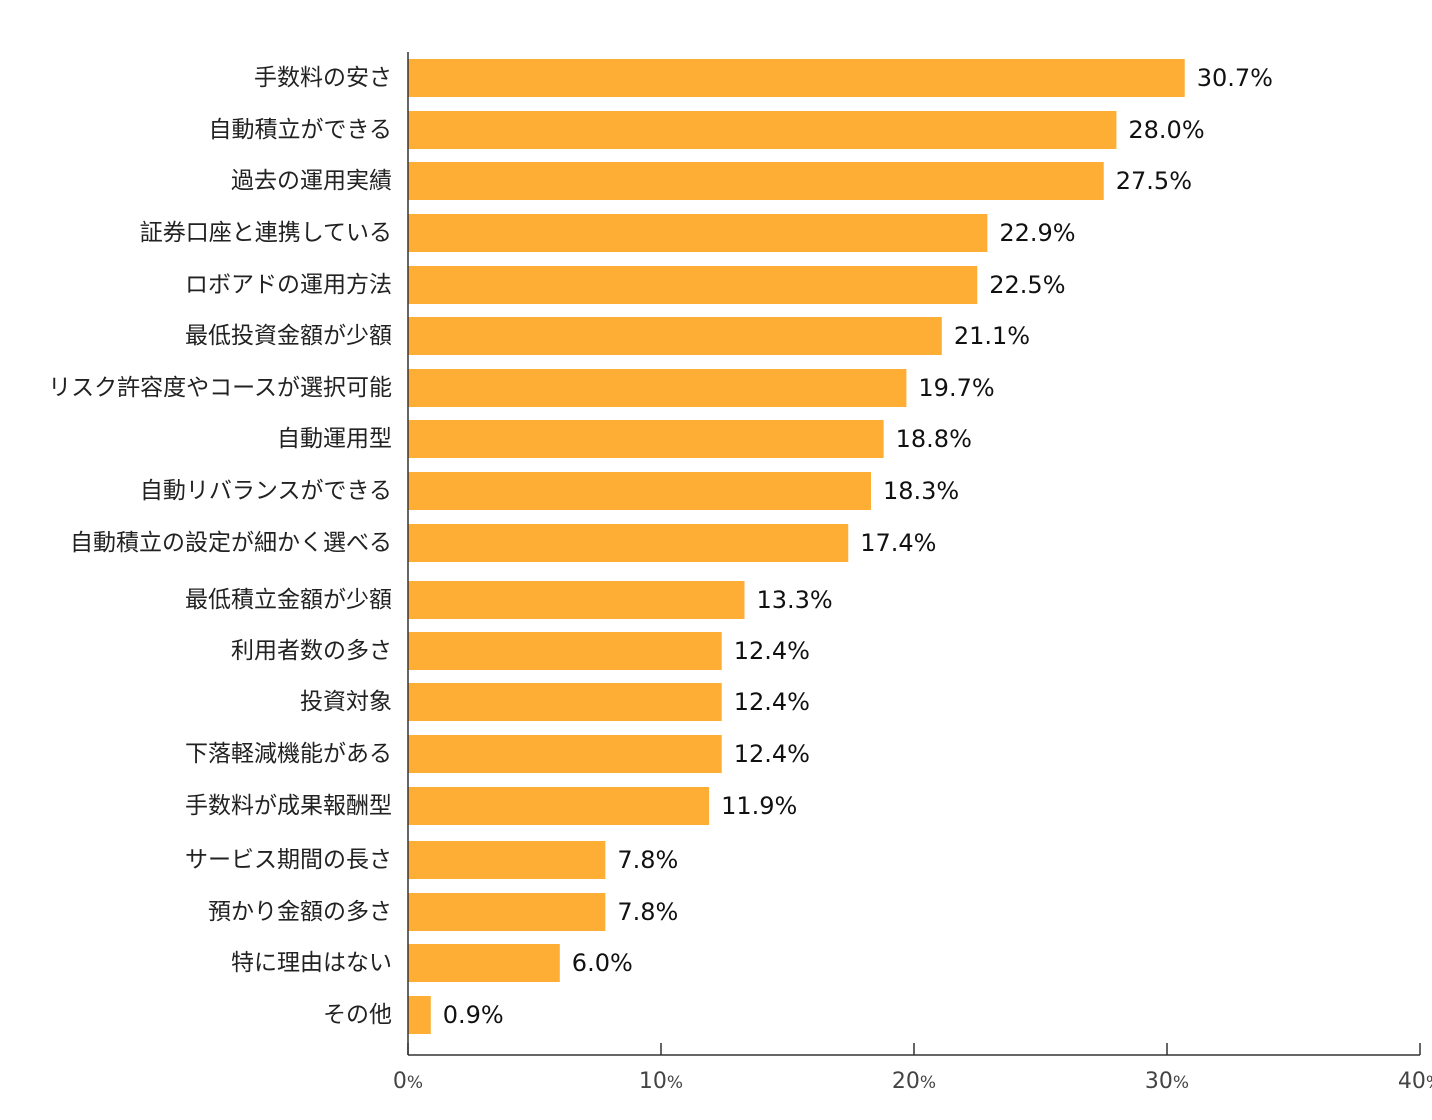 The height and width of the screenshot is (1120, 1432). What do you see at coordinates (906, 1081) in the screenshot?
I see `tick-number: 20` at bounding box center [906, 1081].